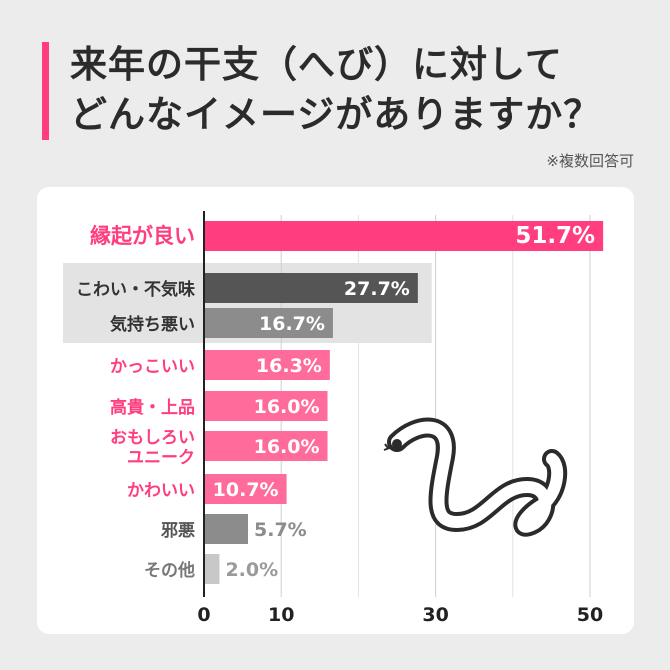  I want to click on value-label: 16.7%, so click(292, 324).